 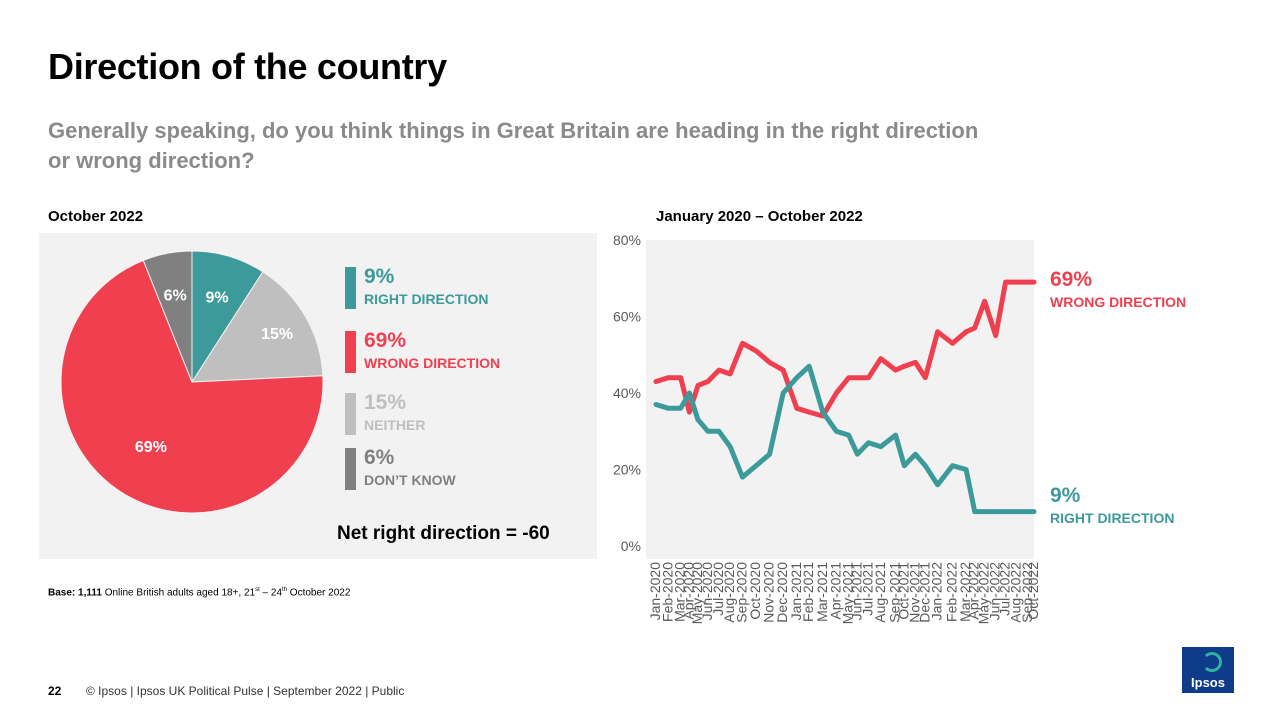 I want to click on logo-mark-icon, so click(x=1212, y=662).